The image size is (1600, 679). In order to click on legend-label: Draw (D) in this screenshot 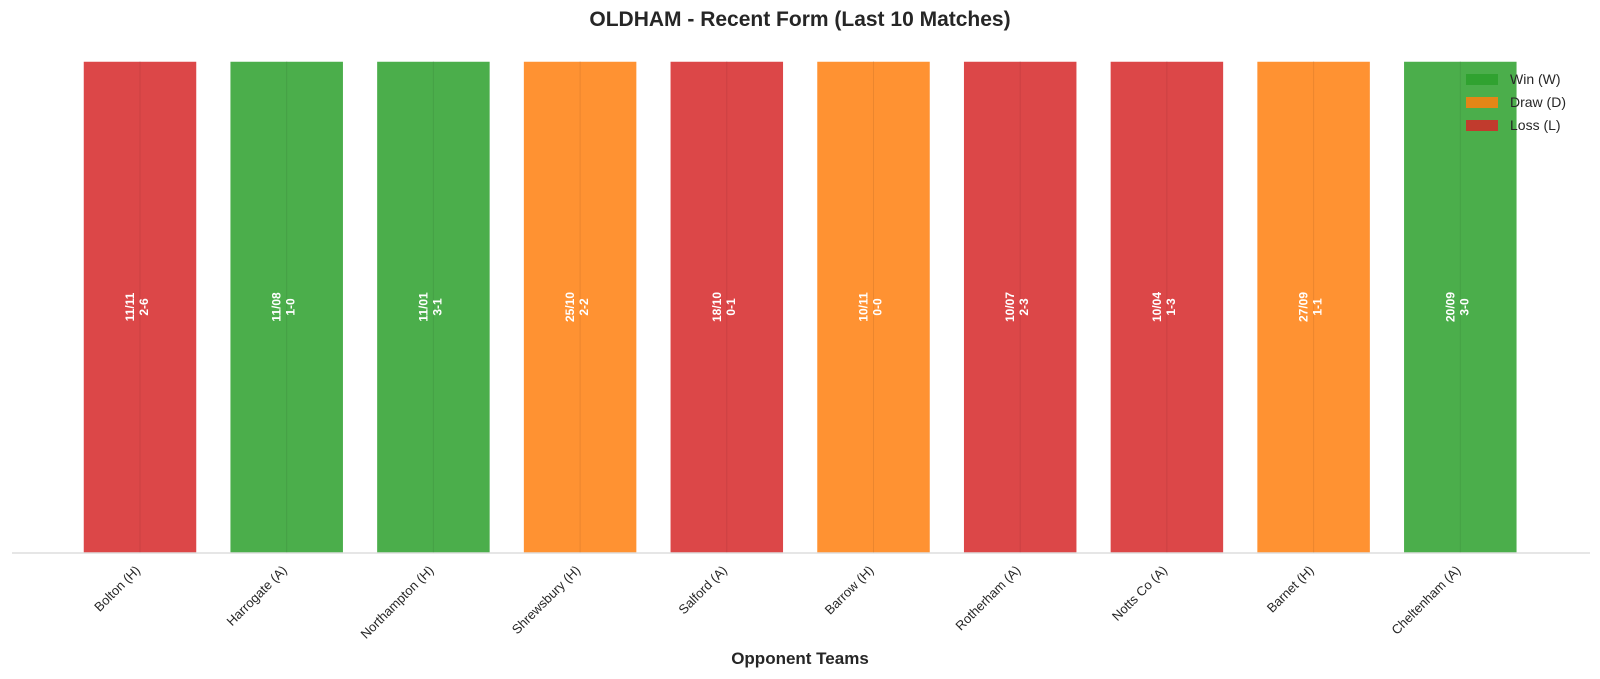, I will do `click(1538, 102)`.